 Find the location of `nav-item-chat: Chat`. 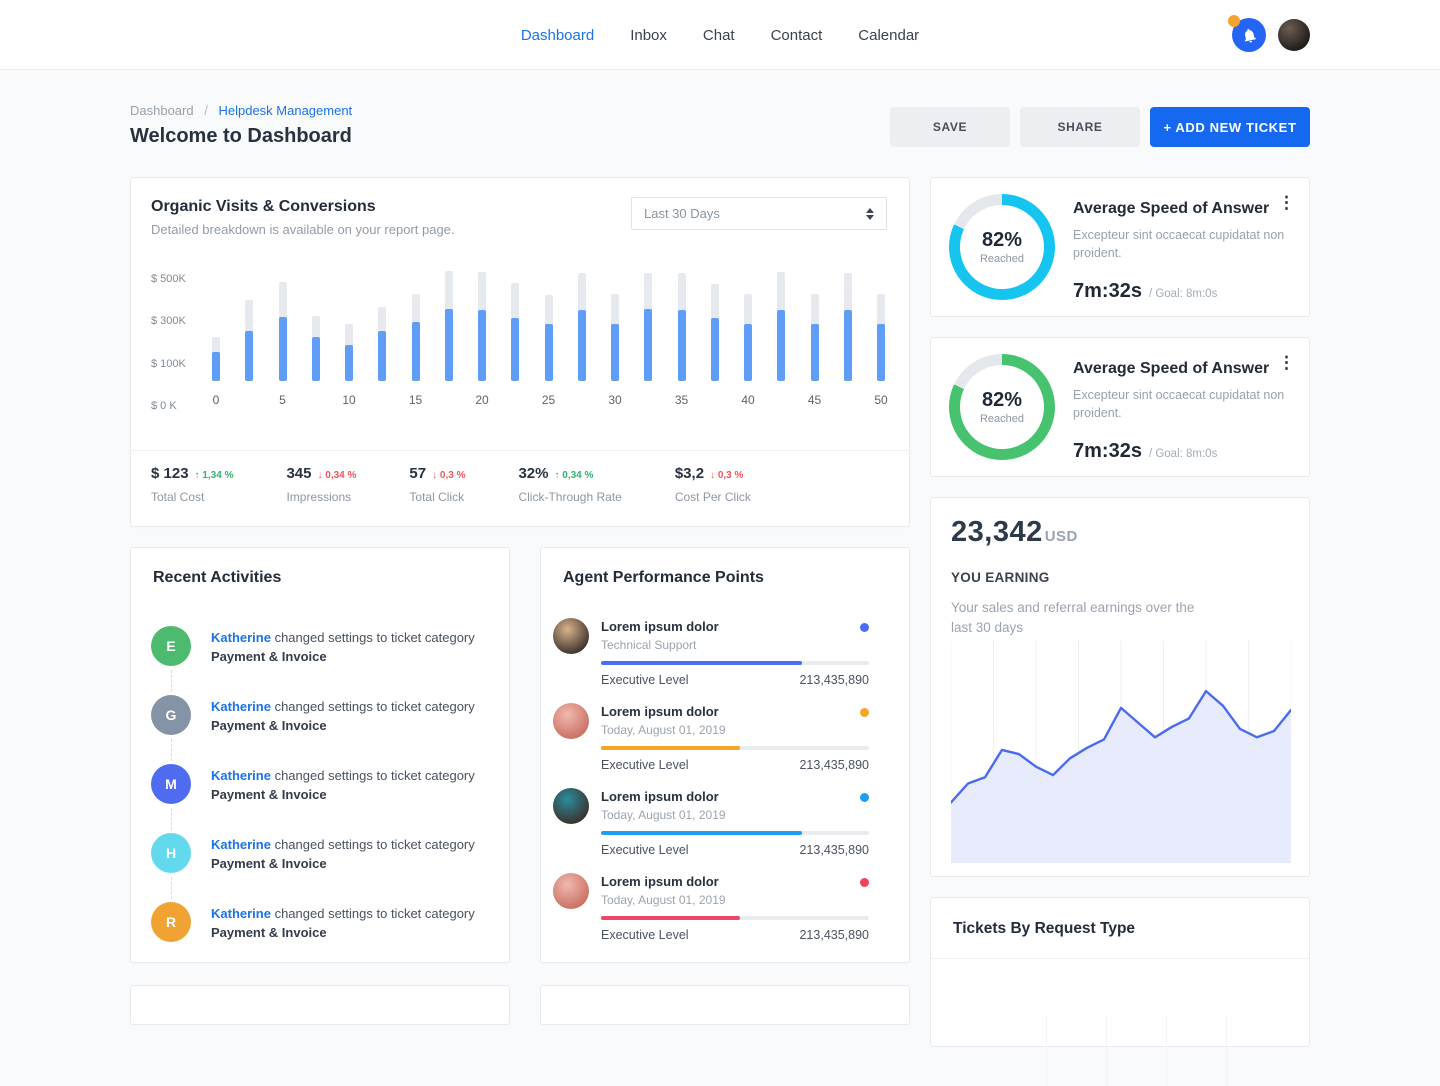

nav-item-chat: Chat is located at coordinates (718, 35).